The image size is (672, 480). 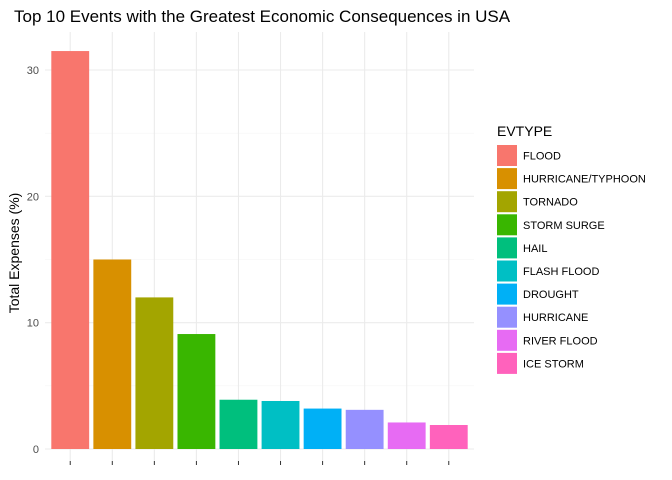 What do you see at coordinates (555, 318) in the screenshot?
I see `legend-label: HURRICANE` at bounding box center [555, 318].